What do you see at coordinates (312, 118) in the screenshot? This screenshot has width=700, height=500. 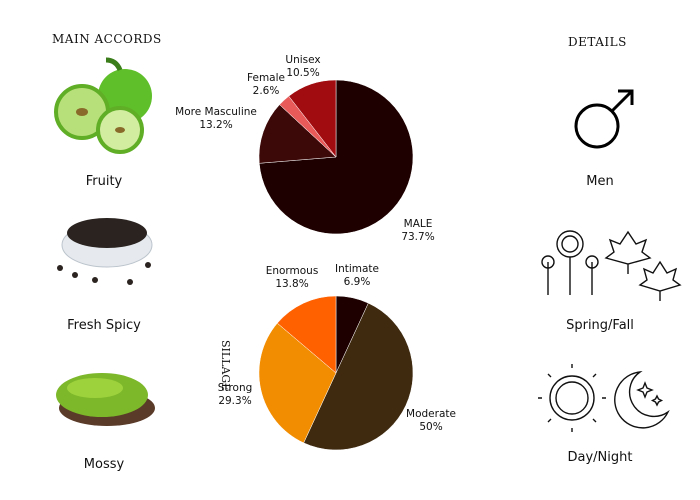 I see `pie-slice-unisex` at bounding box center [312, 118].